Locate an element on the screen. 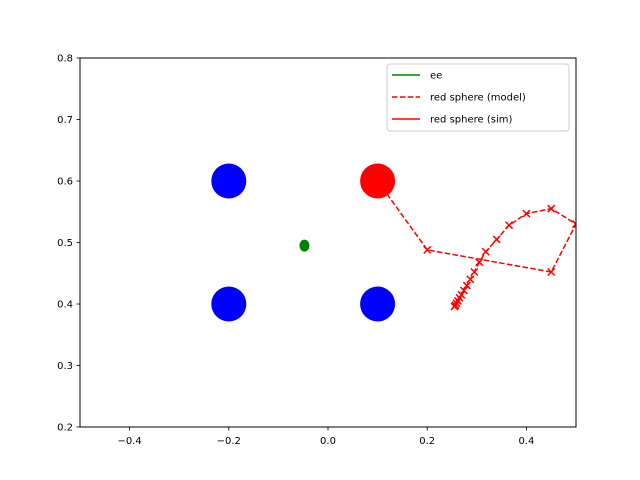 Image resolution: width=640 pixels, height=480 pixels. y-tick-label: 0.4 is located at coordinates (65, 305).